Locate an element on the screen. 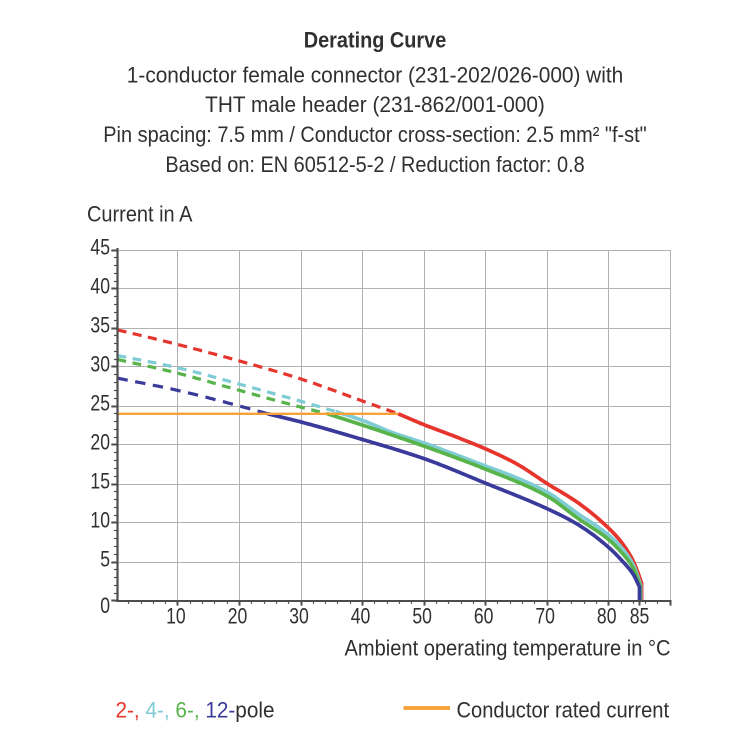 The height and width of the screenshot is (755, 750). svg-text: 50 is located at coordinates (422, 617).